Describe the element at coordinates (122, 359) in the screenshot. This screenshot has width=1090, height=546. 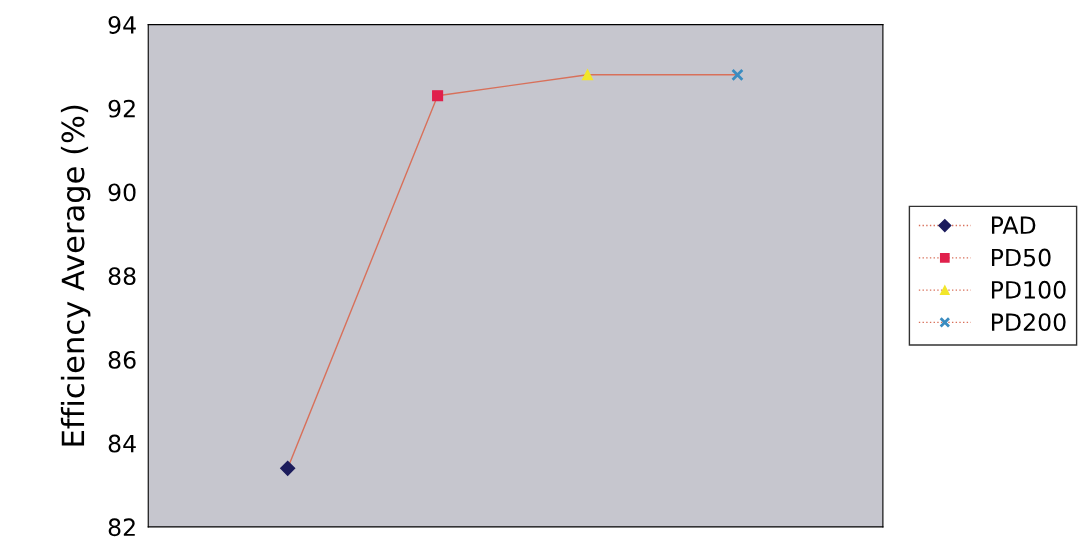
I see `y-tick-label: 86` at that location.